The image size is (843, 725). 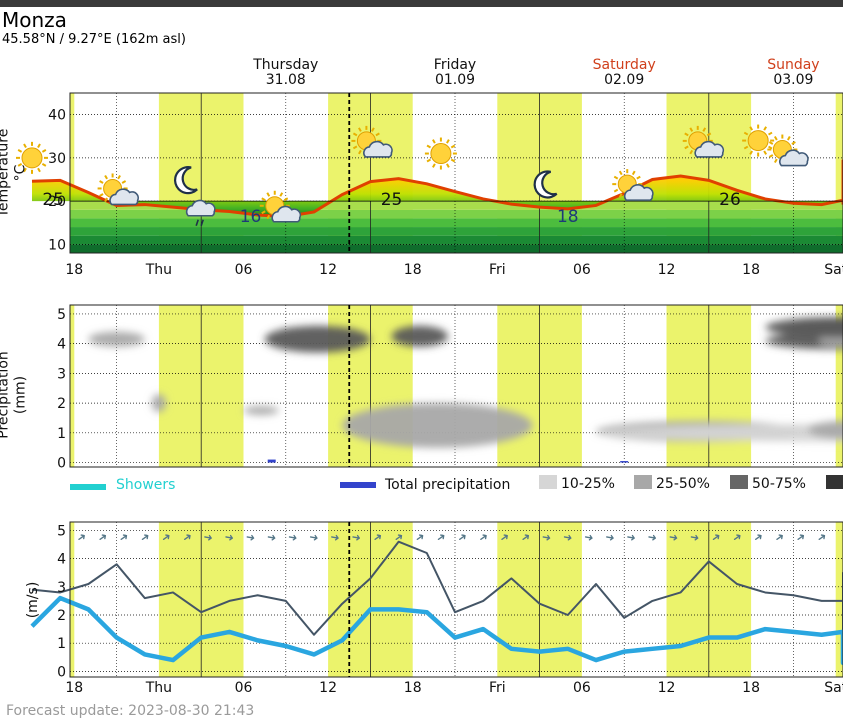 I want to click on wind-arrows: ➜ ➜ ➜ ➜ ➜ ➜ ➜ ➜ ➜ ➜ ➜ ➜ ➜ ➜ ➜ ➜ ➜ ➜ ➜ ➜ ➜ ➜ ➜ ➜ ➜ ➜ ➜ ➜ ➜ ➜ ➜ ➜ ➜ ➜ ➜ ➜, so click(x=451, y=537).